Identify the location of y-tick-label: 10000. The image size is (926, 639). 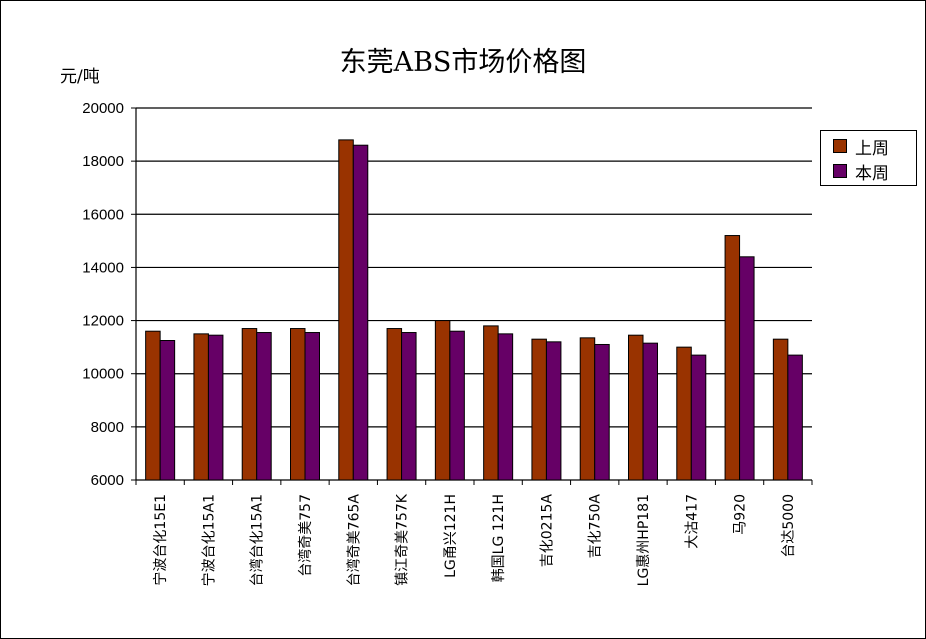
(103, 374).